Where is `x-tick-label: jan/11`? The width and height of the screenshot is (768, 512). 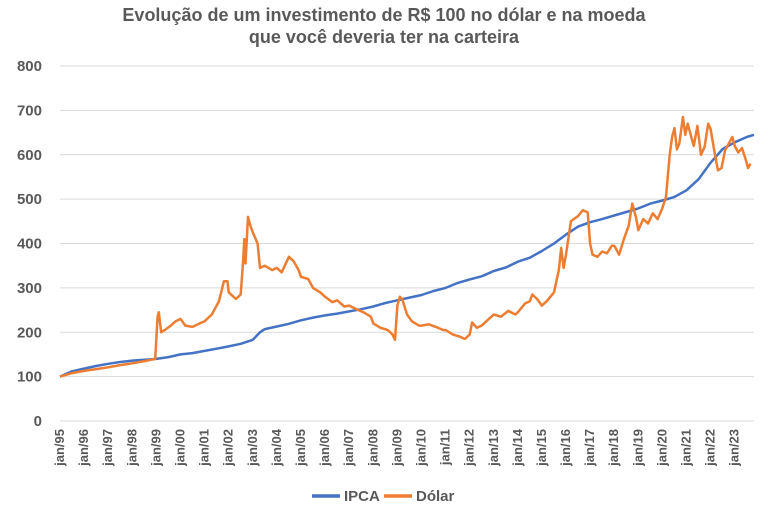 x-tick-label: jan/11 is located at coordinates (445, 447).